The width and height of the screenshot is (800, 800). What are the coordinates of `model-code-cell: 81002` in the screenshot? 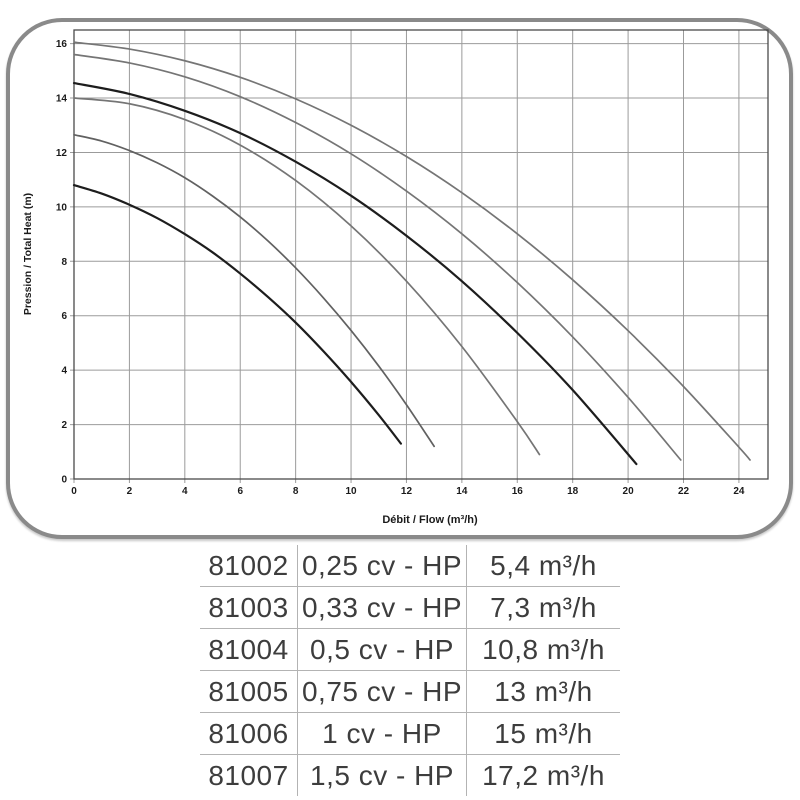 It's located at (248, 565).